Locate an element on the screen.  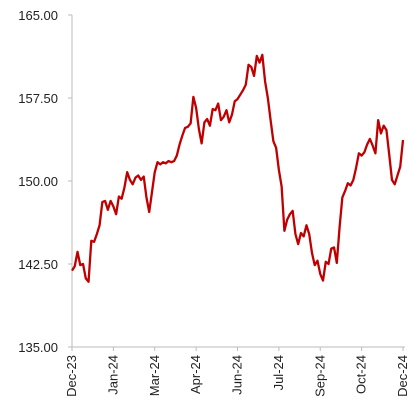
x-tick-label: Jun-24 is located at coordinates (237, 375).